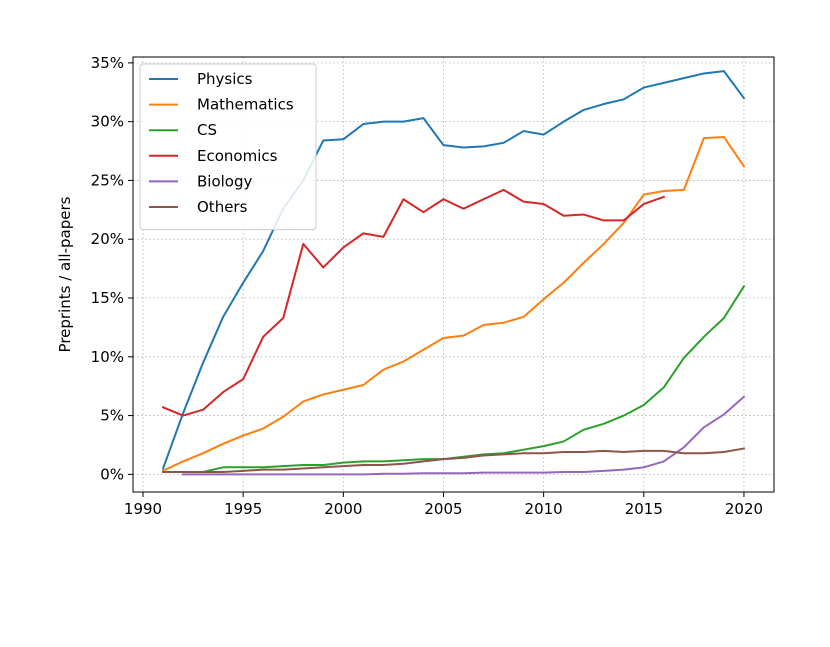 This screenshot has height=647, width=830. What do you see at coordinates (464, 435) in the screenshot?
I see `series-line-biology` at bounding box center [464, 435].